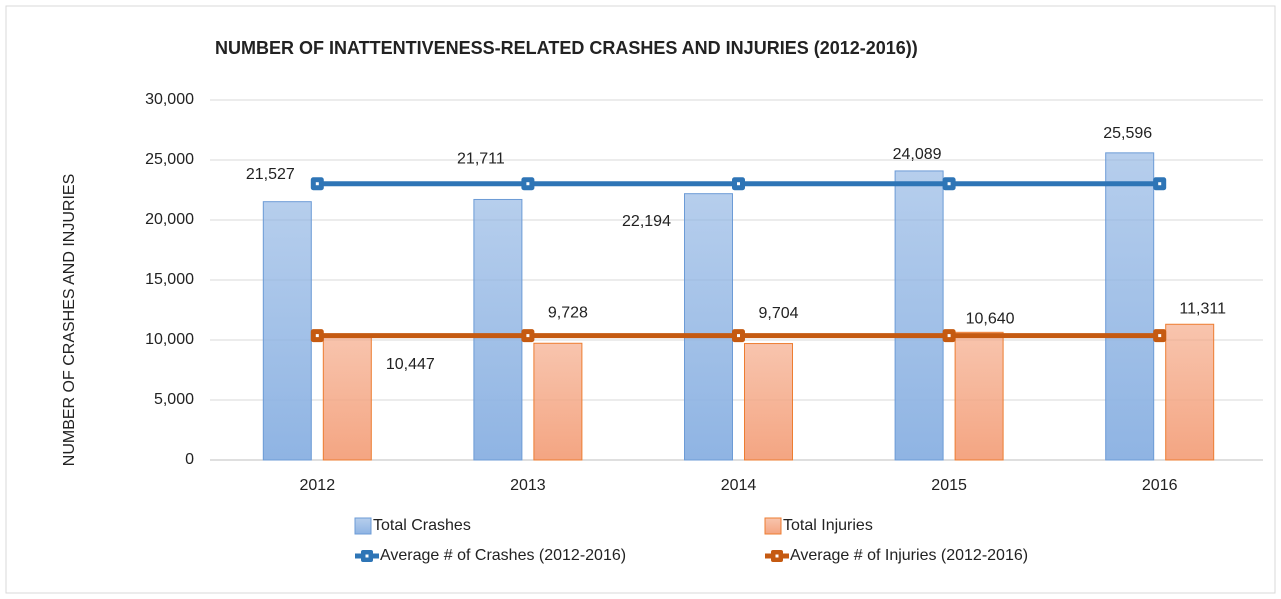  What do you see at coordinates (189, 459) in the screenshot?
I see `y-tick-label: 0` at bounding box center [189, 459].